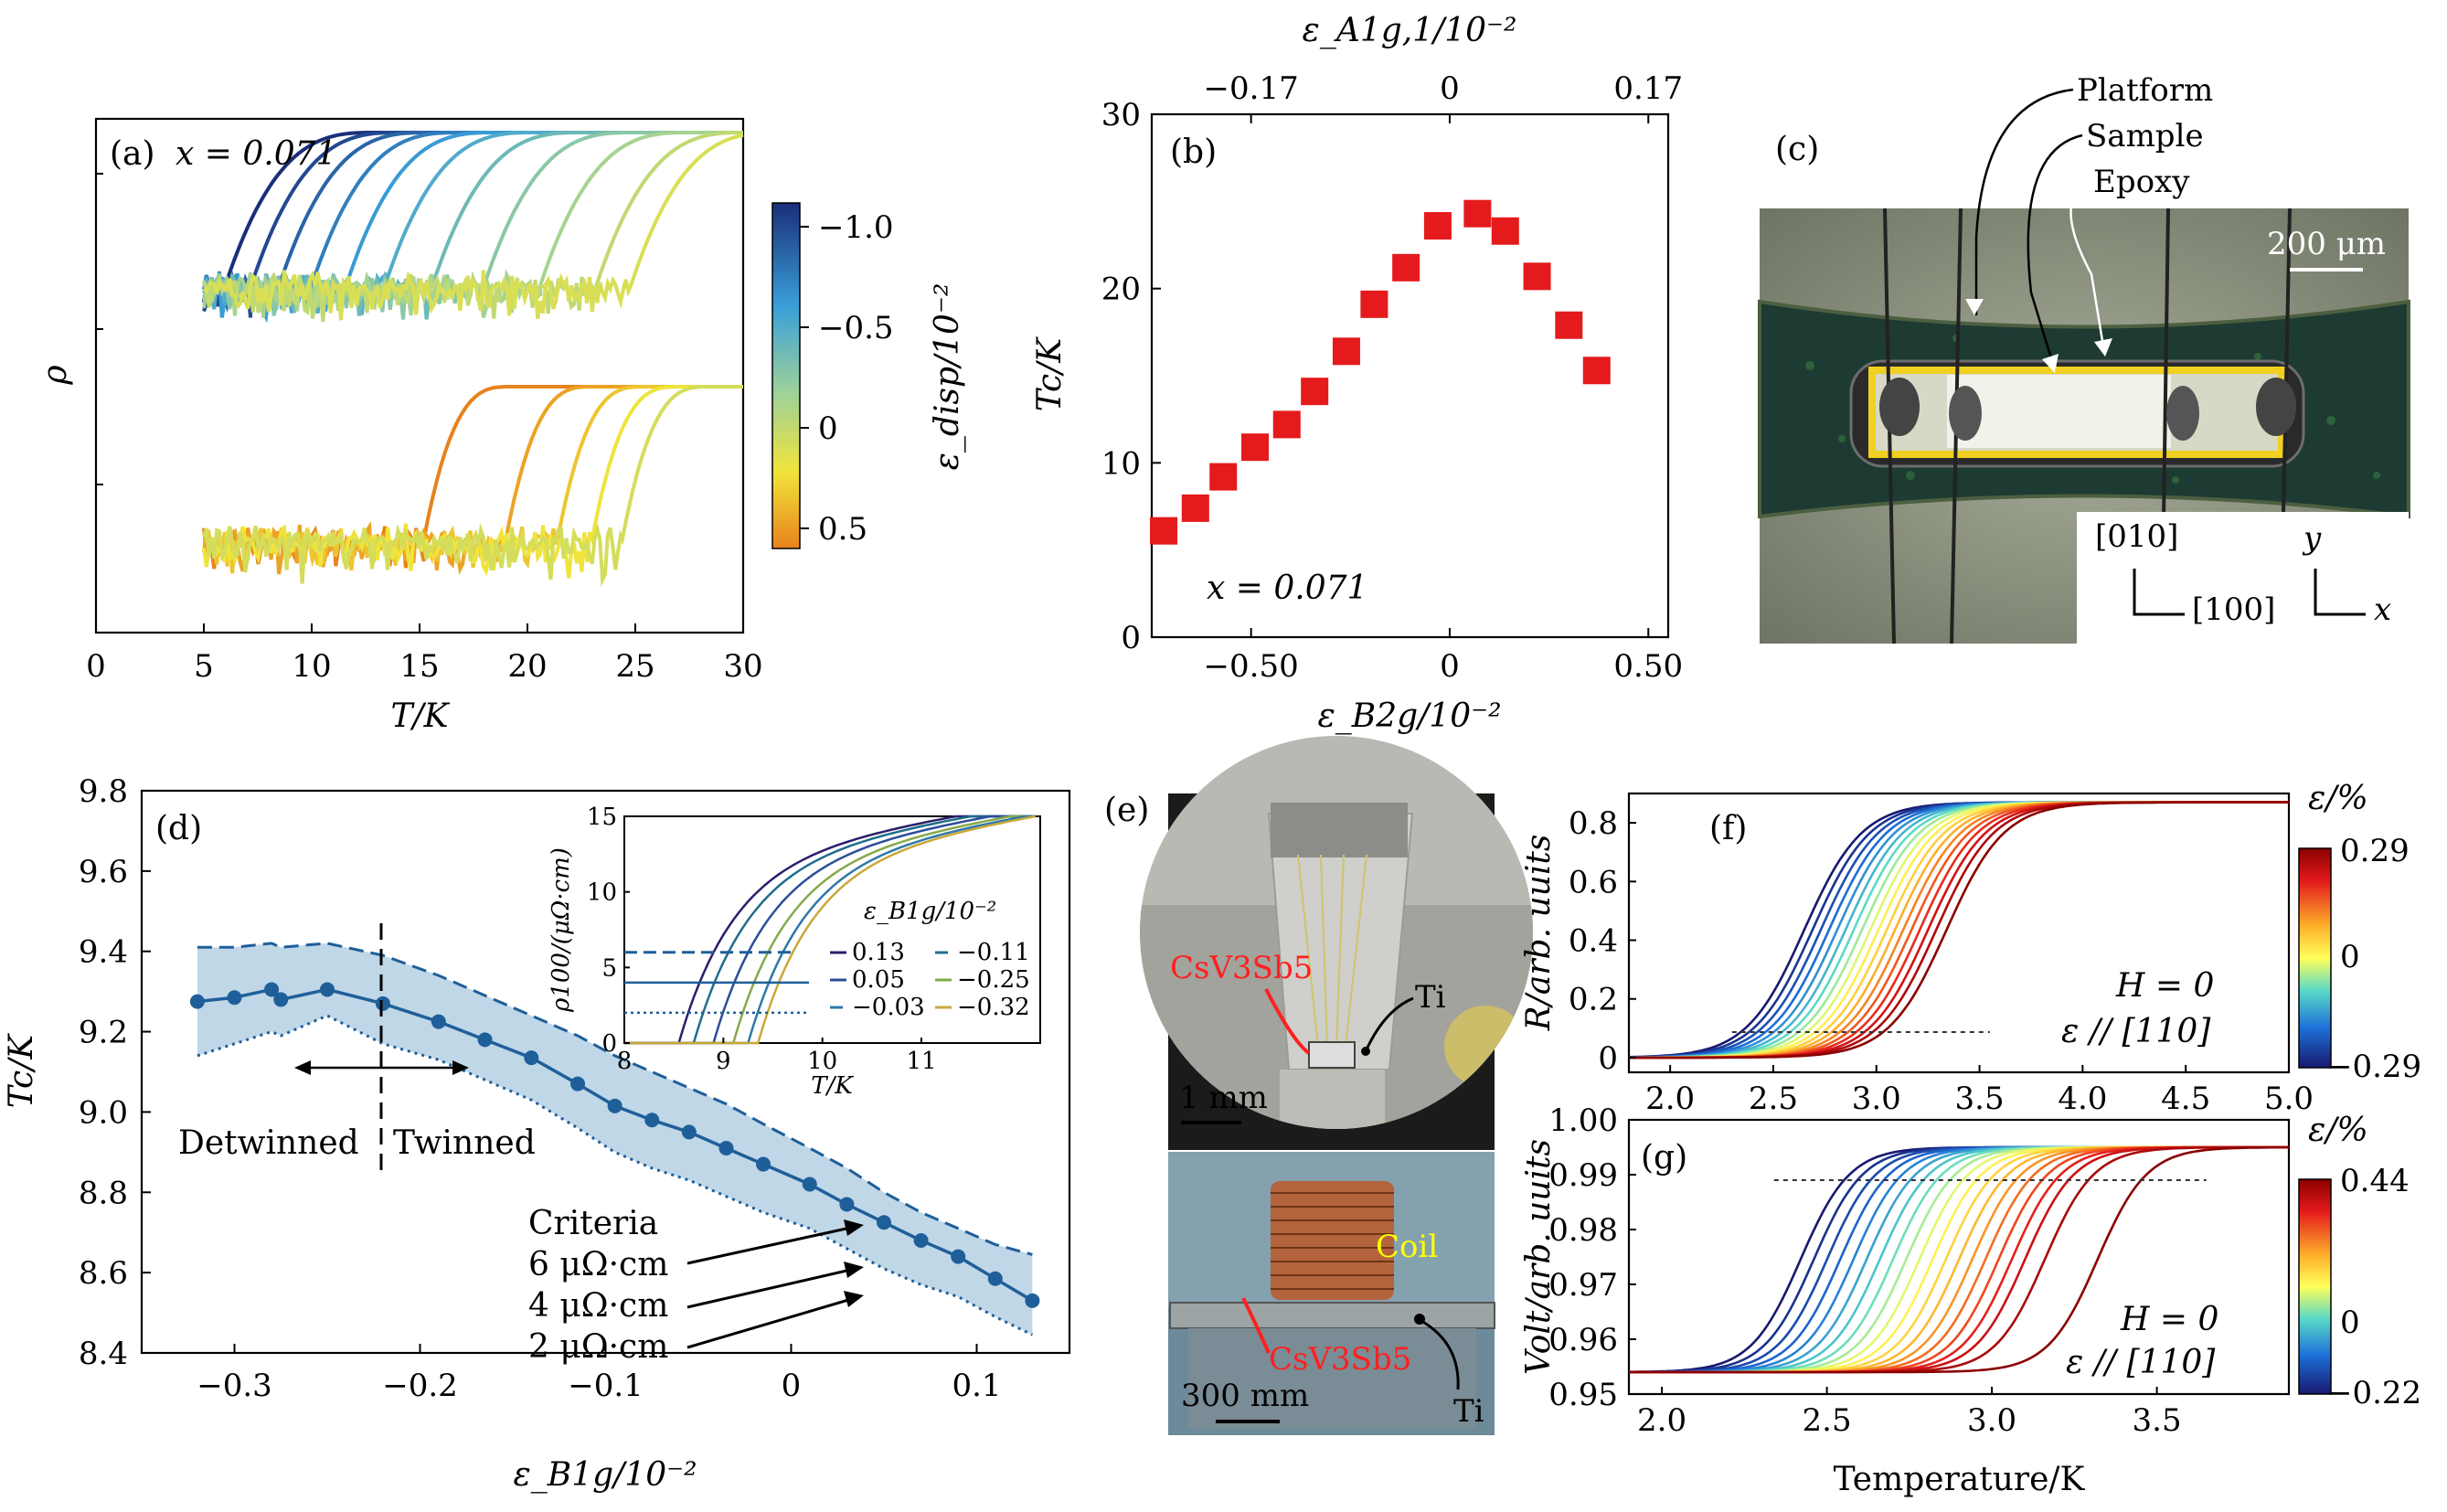  I want to click on panel-d-inset-ticks: 8 9 10 11 0 5 10 15, so click(762, 939).